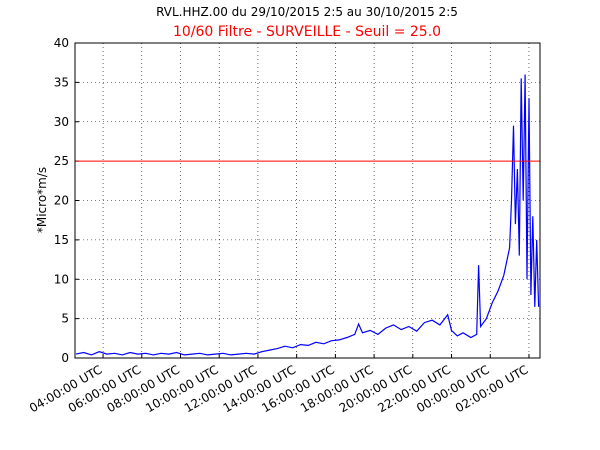  I want to click on y-tick-label: 10, so click(61, 279).